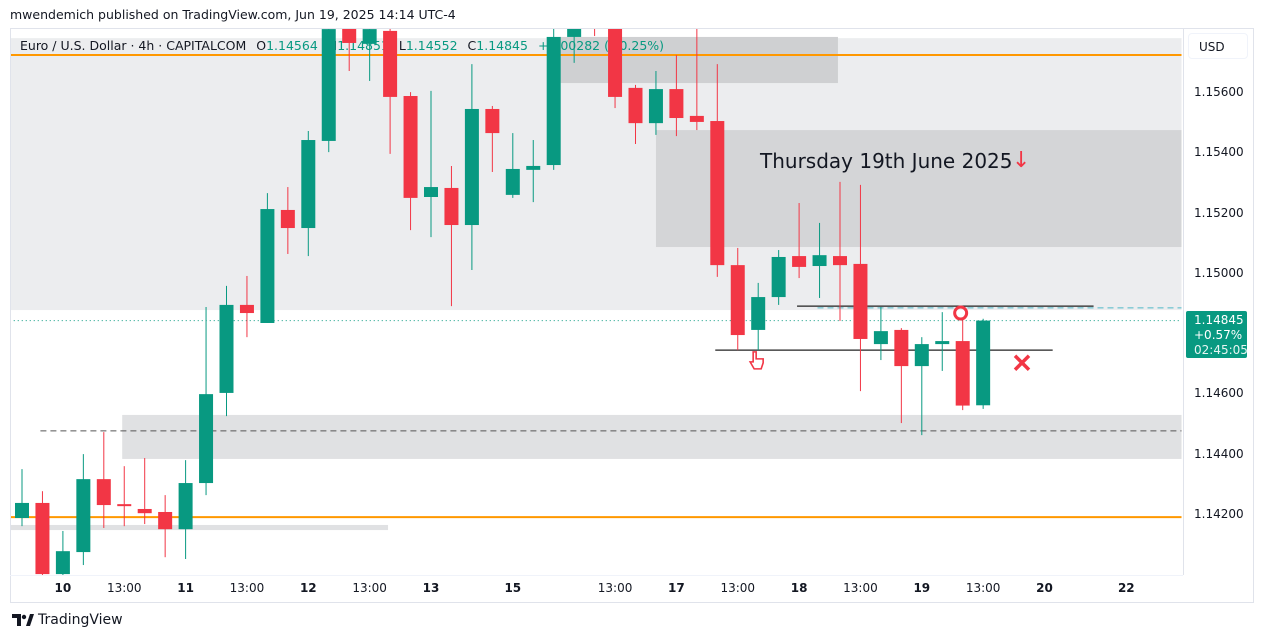  Describe the element at coordinates (502, 45) in the screenshot. I see `legend-close: 1.14845` at that location.